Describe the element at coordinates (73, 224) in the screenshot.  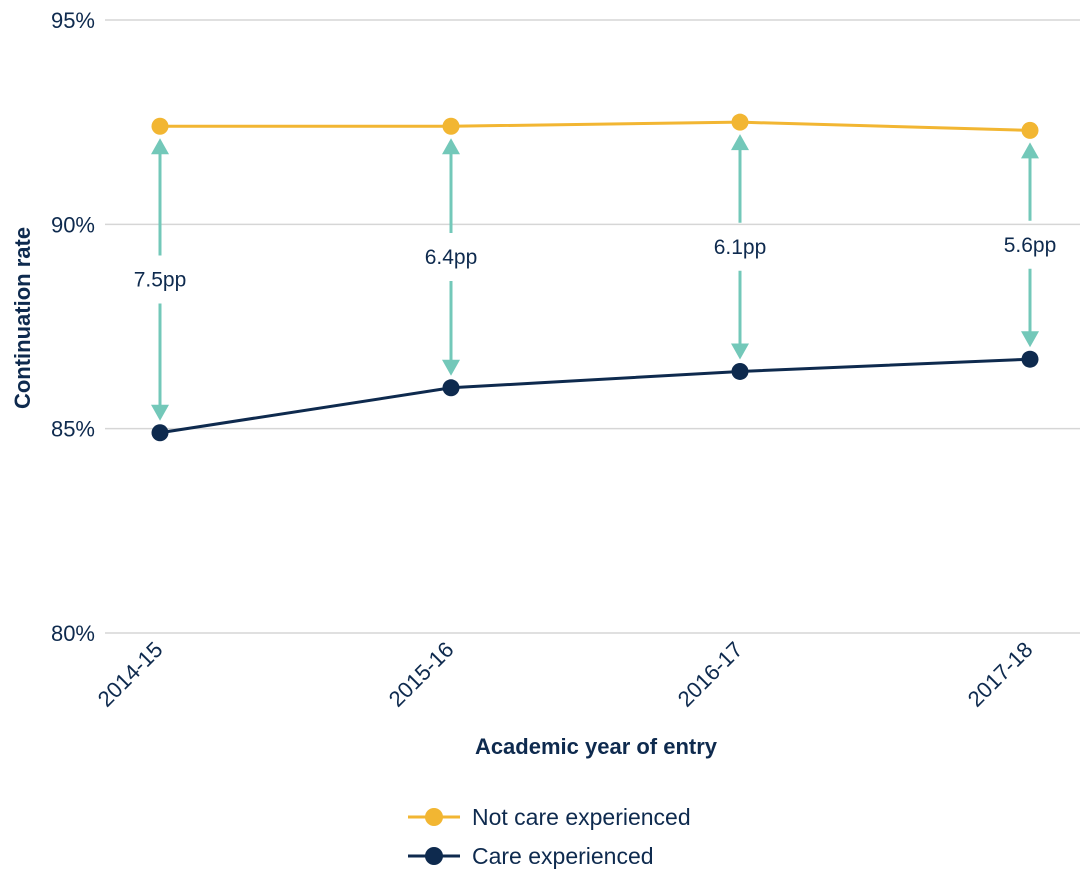
I see `y-tick-label: 90%` at that location.